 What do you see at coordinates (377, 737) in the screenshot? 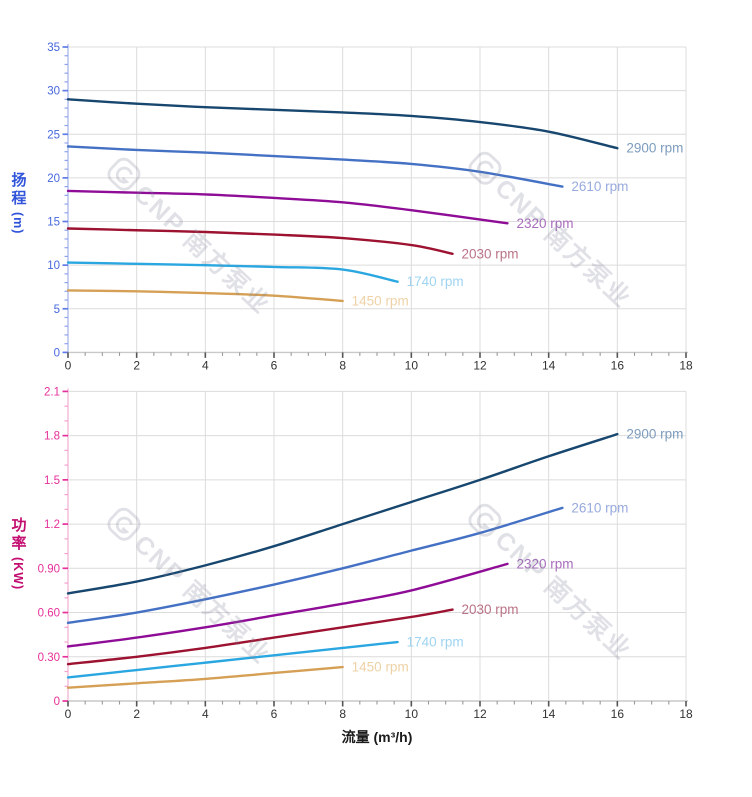
I see `flow-axis-title: 流量 (m³/h)` at bounding box center [377, 737].